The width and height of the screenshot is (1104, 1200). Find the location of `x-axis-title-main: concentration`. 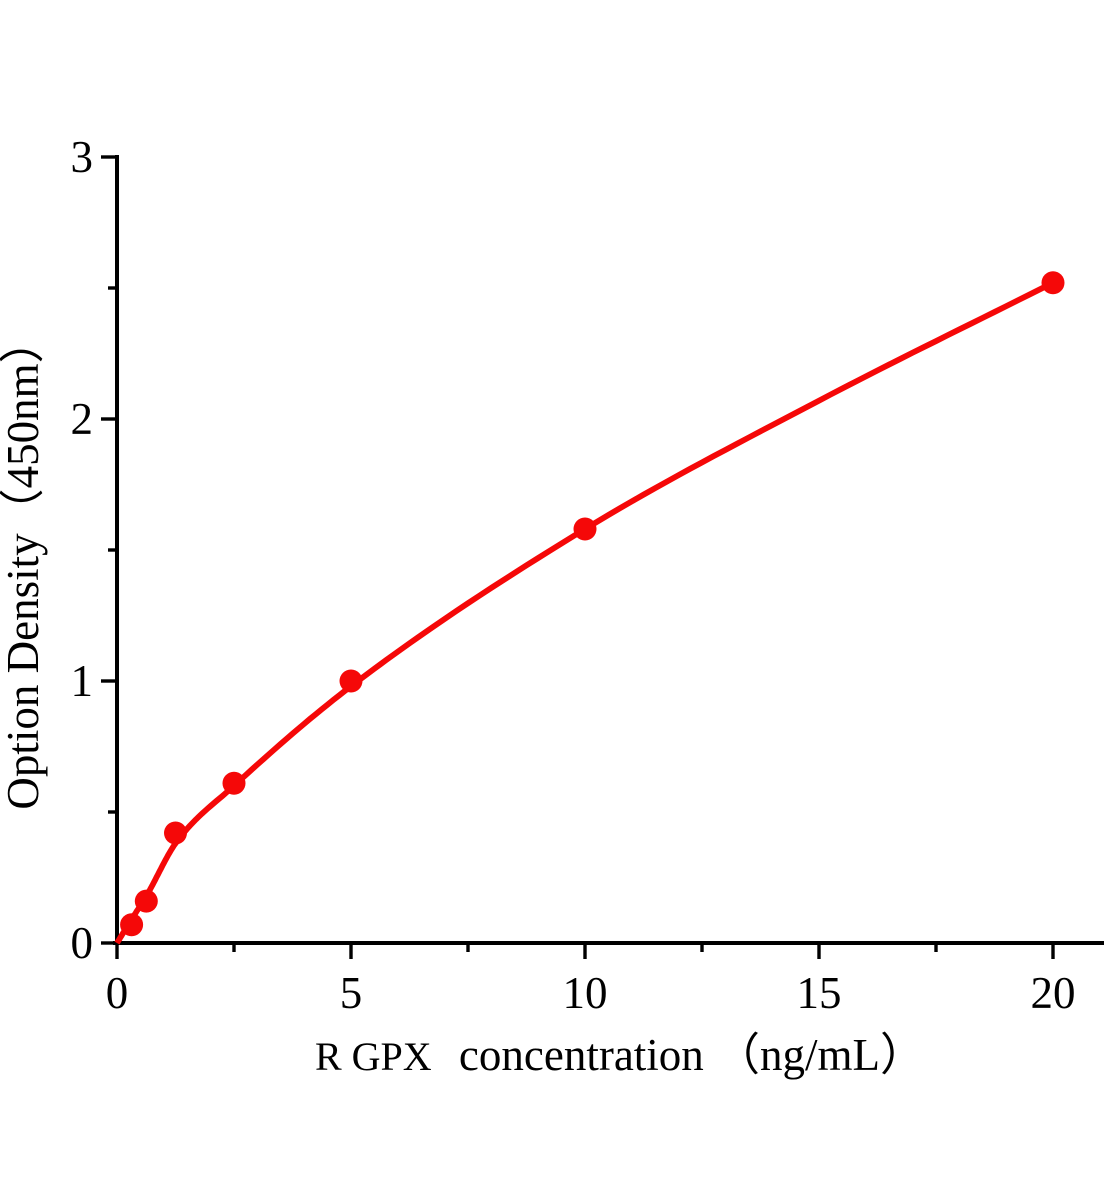

x-axis-title-main: concentration is located at coordinates (581, 1055).